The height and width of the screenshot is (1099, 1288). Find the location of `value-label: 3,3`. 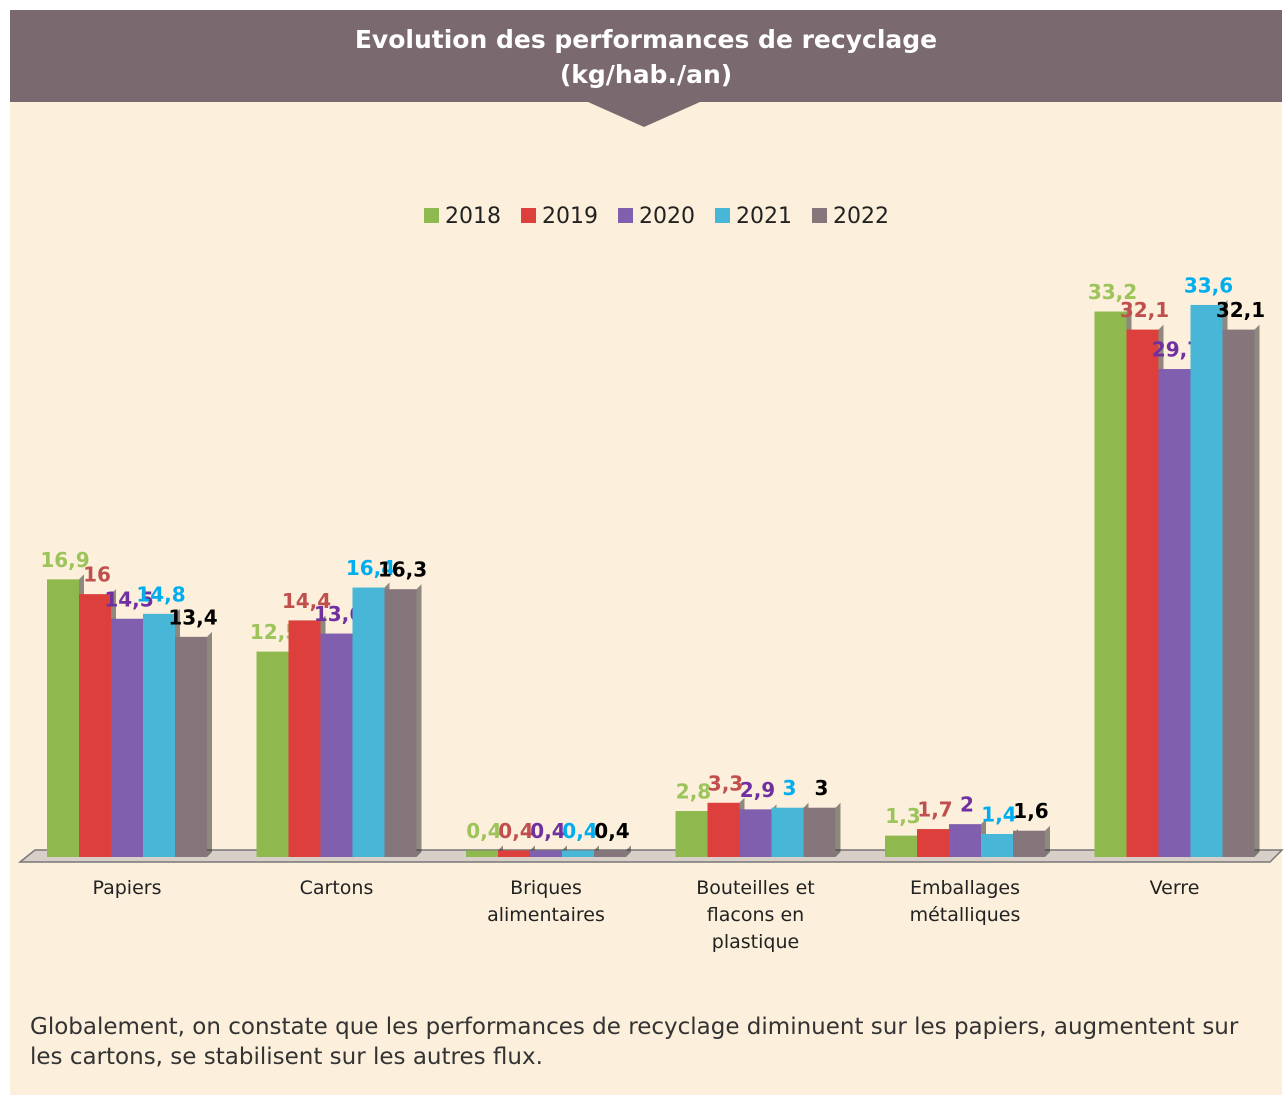

value-label: 3,3 is located at coordinates (725, 783).